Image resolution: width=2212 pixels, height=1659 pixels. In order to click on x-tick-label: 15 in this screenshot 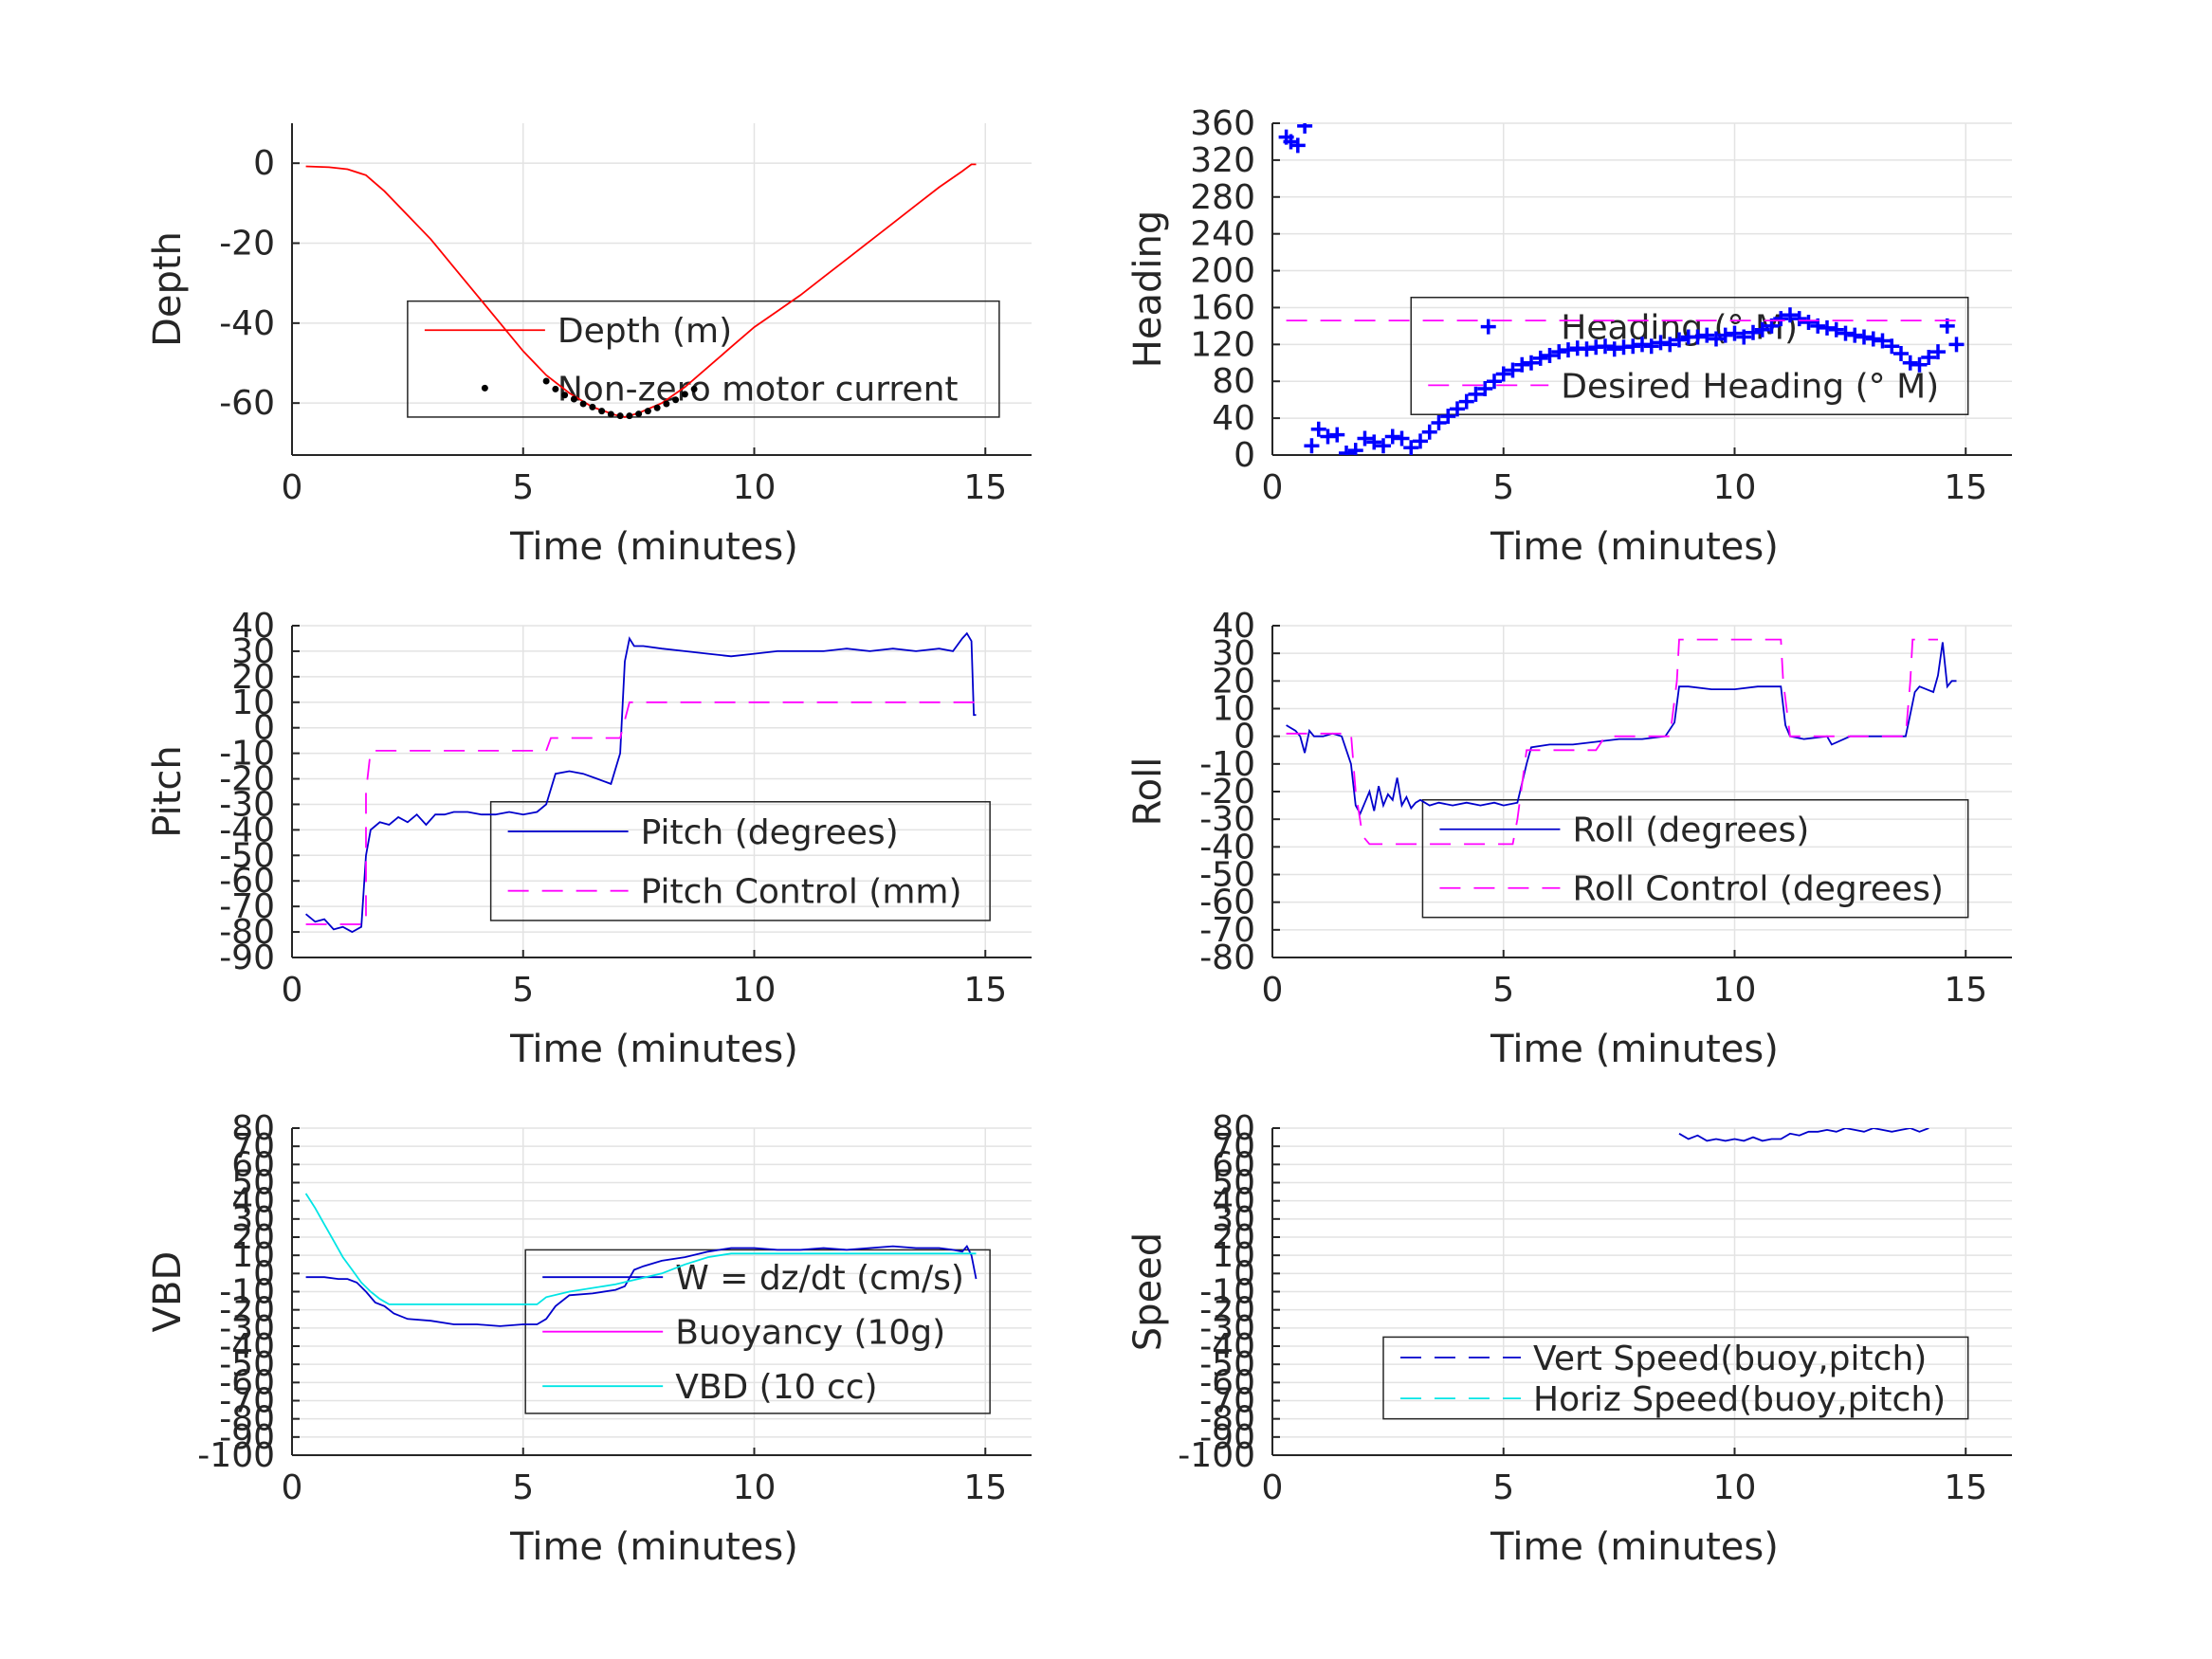, I will do `click(985, 990)`.